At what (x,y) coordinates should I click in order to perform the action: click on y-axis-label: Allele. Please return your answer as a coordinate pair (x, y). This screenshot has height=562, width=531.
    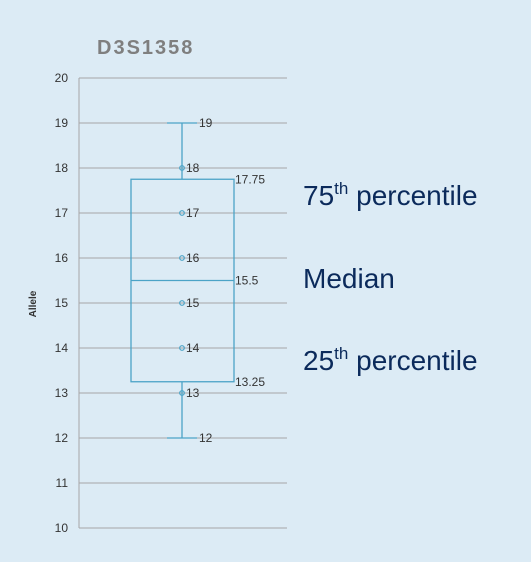
    Looking at the image, I should click on (33, 303).